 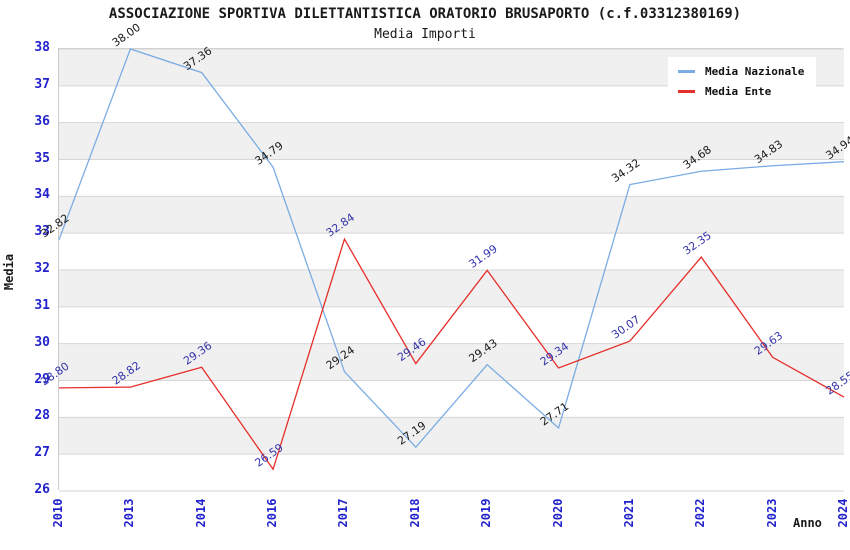 What do you see at coordinates (557, 513) in the screenshot?
I see `x-tick-label: 2020` at bounding box center [557, 513].